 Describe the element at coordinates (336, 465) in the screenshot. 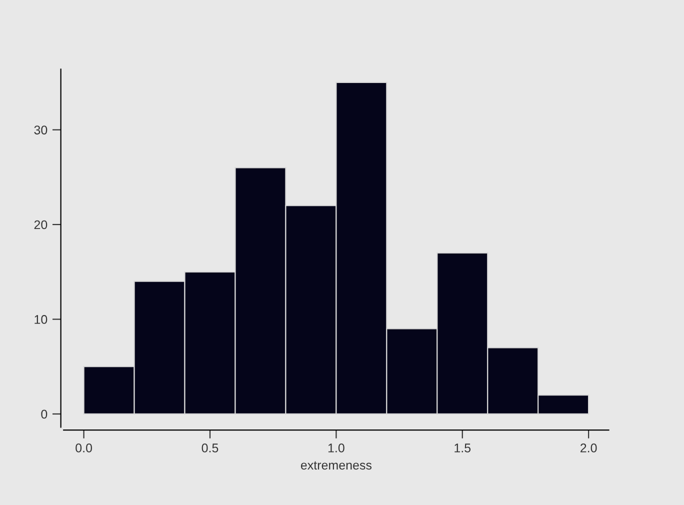

I see `x-axis-title: extremeness` at that location.